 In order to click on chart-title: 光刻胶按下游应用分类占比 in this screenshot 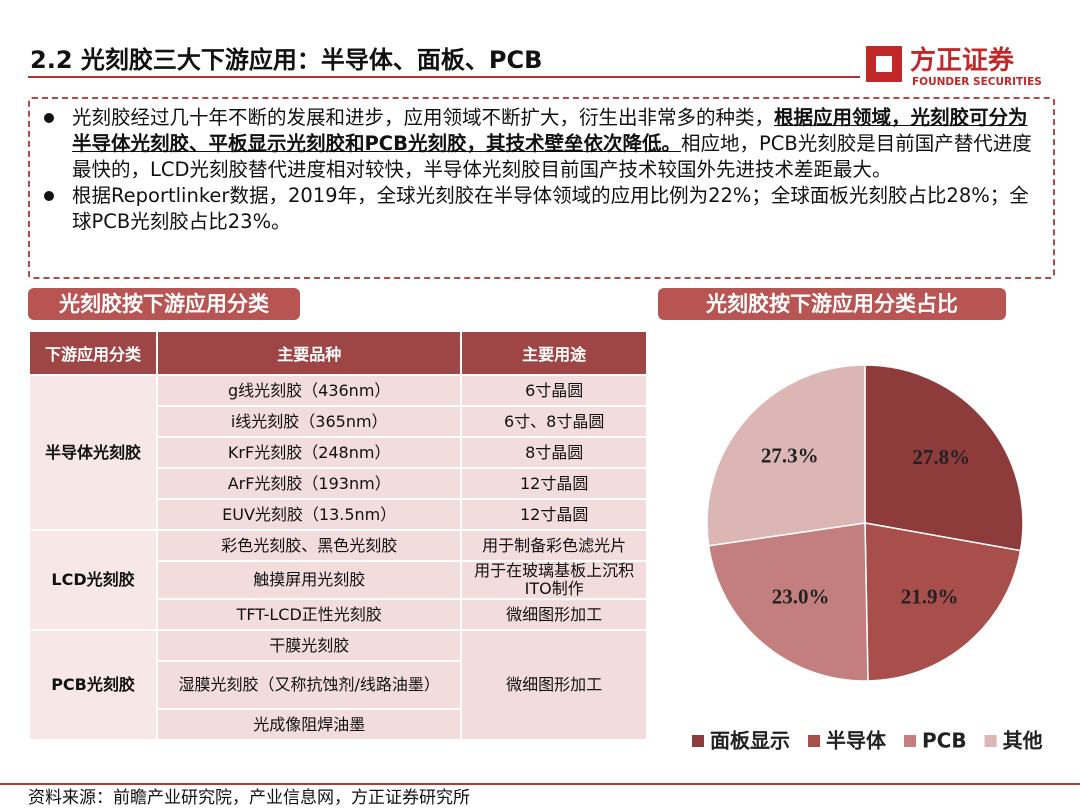, I will do `click(832, 304)`.